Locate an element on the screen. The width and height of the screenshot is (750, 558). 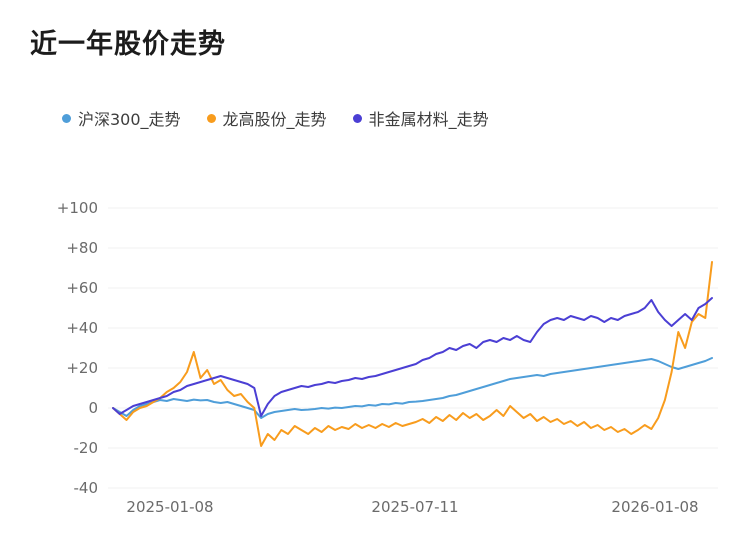
chart-title: 近一年股价走势 is located at coordinates (128, 44).